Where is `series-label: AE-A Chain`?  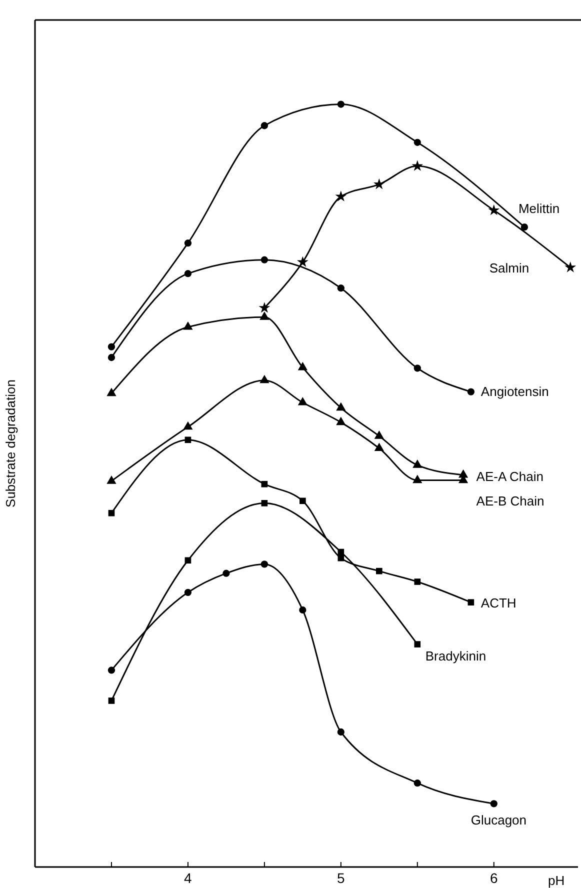 series-label: AE-A Chain is located at coordinates (510, 476).